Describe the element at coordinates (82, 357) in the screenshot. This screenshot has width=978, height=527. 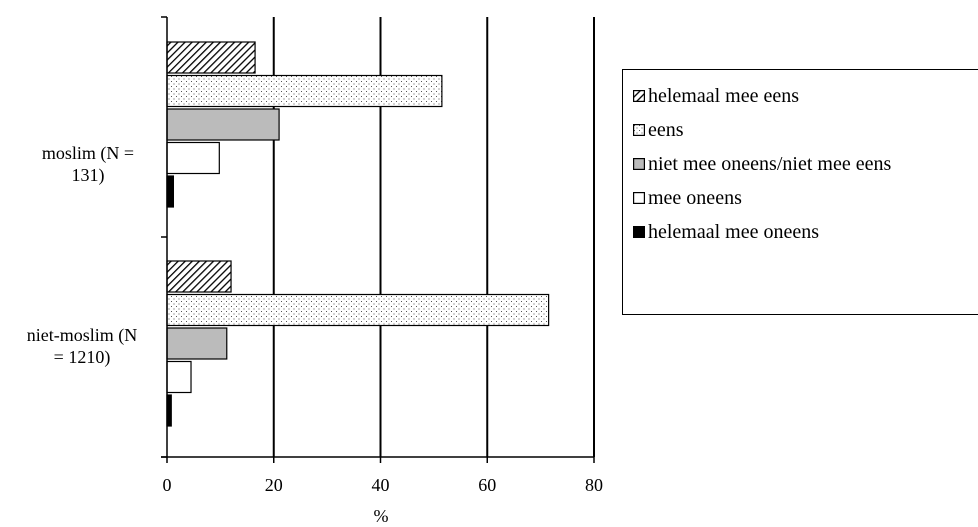
I see `category-label-niet-moslim-line2: = 1210)` at that location.